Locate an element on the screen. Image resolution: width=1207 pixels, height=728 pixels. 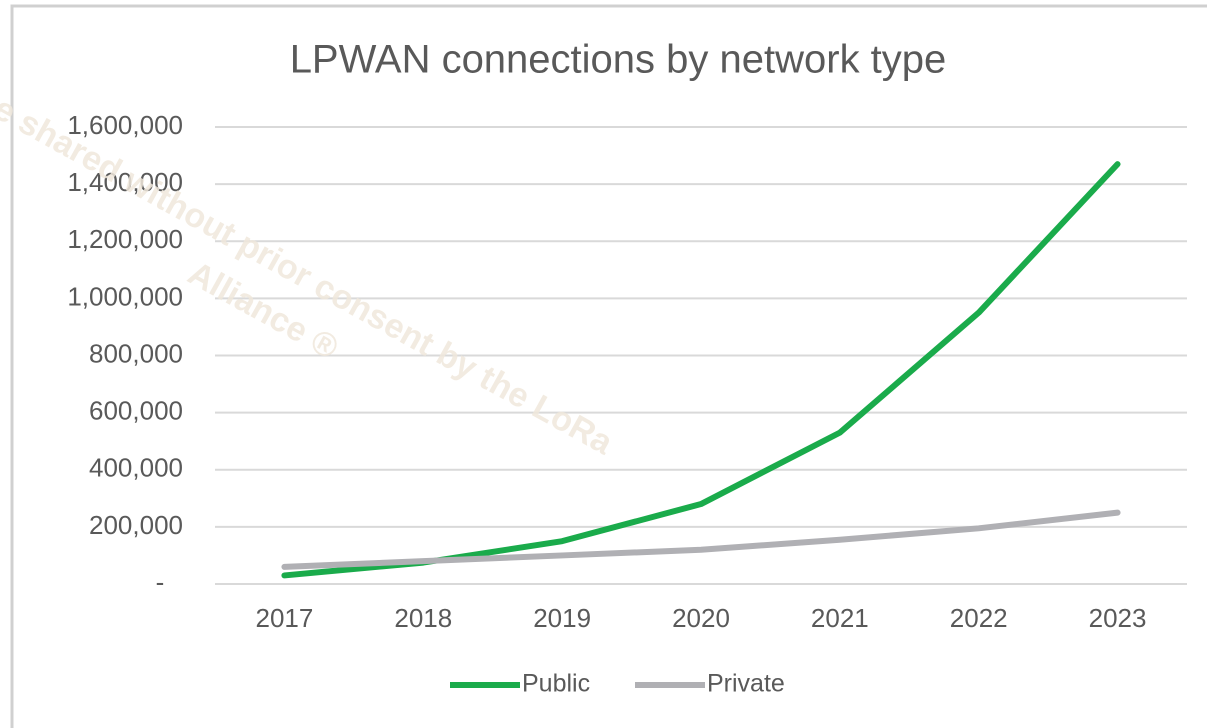
x-tick-label: 2023 is located at coordinates (1118, 618).